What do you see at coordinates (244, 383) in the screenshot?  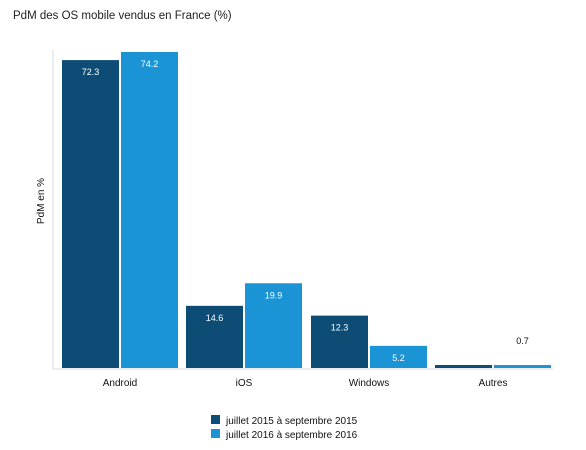 I see `x-tick-label-ios: iOS` at bounding box center [244, 383].